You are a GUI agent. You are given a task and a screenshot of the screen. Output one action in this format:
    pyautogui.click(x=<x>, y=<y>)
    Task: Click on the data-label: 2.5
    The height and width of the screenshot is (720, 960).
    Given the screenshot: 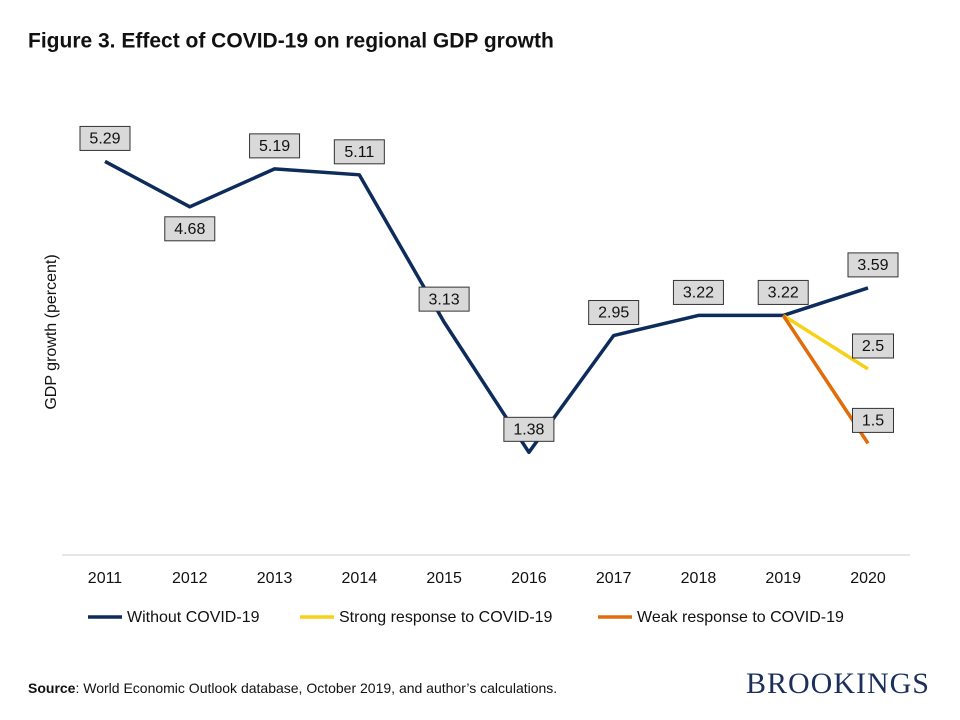 What is the action you would take?
    pyautogui.click(x=873, y=346)
    